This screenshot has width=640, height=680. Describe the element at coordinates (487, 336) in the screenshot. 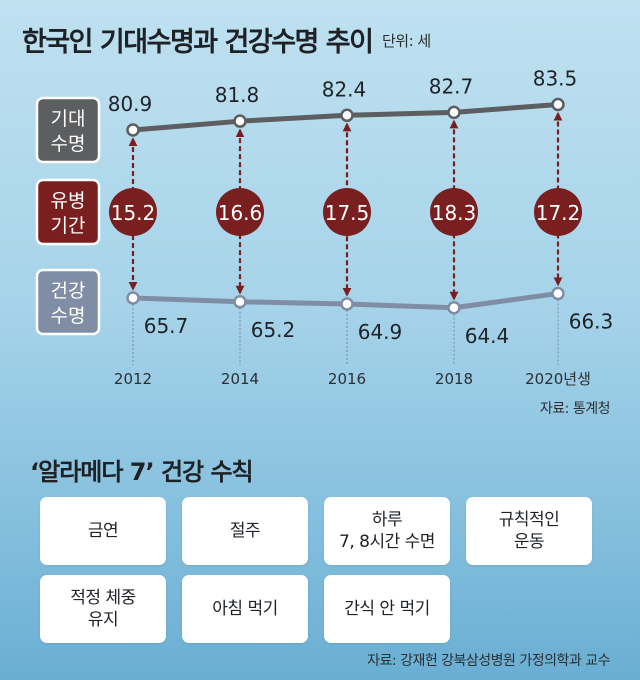

I see `healthy-life-value-label: 64.4` at that location.